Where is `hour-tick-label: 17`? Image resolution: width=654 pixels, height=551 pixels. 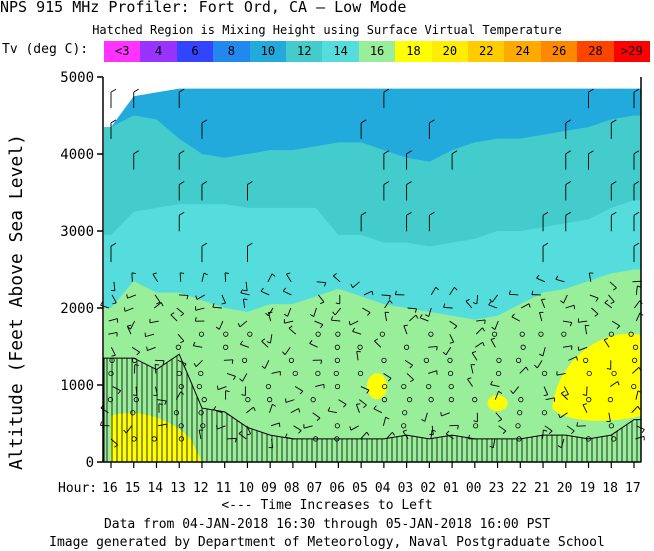 hour-tick-label: 17 is located at coordinates (633, 488).